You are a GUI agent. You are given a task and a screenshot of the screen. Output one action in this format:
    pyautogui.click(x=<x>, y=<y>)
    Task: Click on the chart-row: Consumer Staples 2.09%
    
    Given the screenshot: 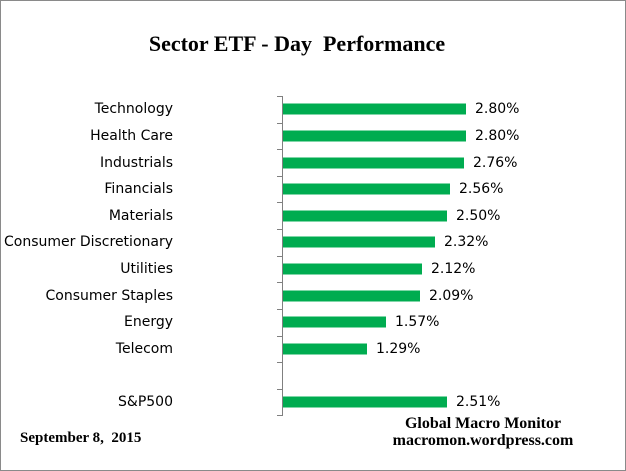 What is the action you would take?
    pyautogui.click(x=313, y=295)
    